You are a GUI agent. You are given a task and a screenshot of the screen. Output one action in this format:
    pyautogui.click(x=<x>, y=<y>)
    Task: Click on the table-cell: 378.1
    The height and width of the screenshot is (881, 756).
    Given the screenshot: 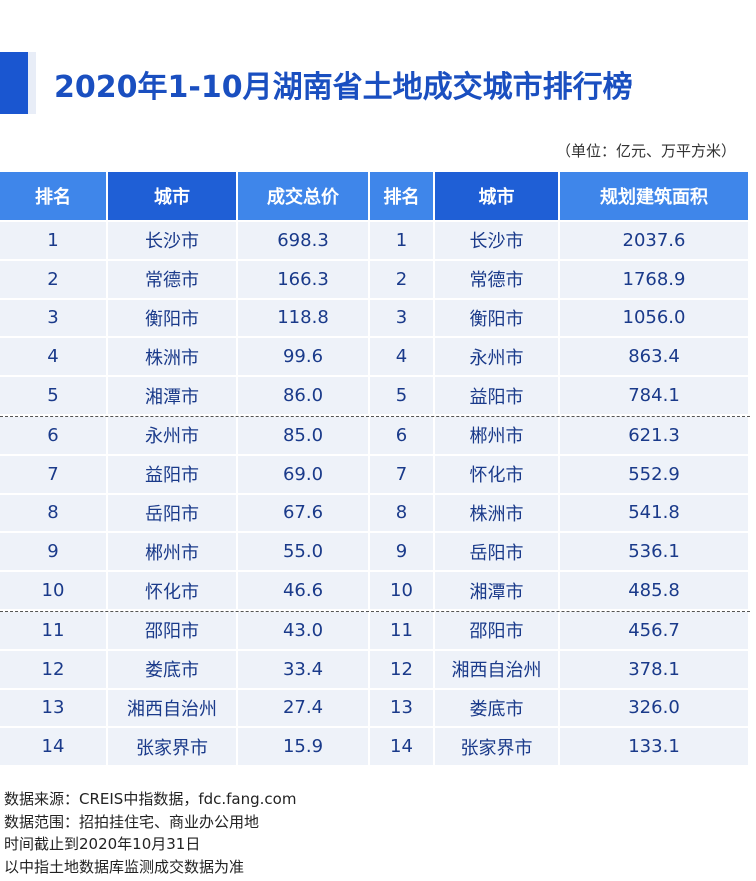 What is the action you would take?
    pyautogui.click(x=655, y=670)
    